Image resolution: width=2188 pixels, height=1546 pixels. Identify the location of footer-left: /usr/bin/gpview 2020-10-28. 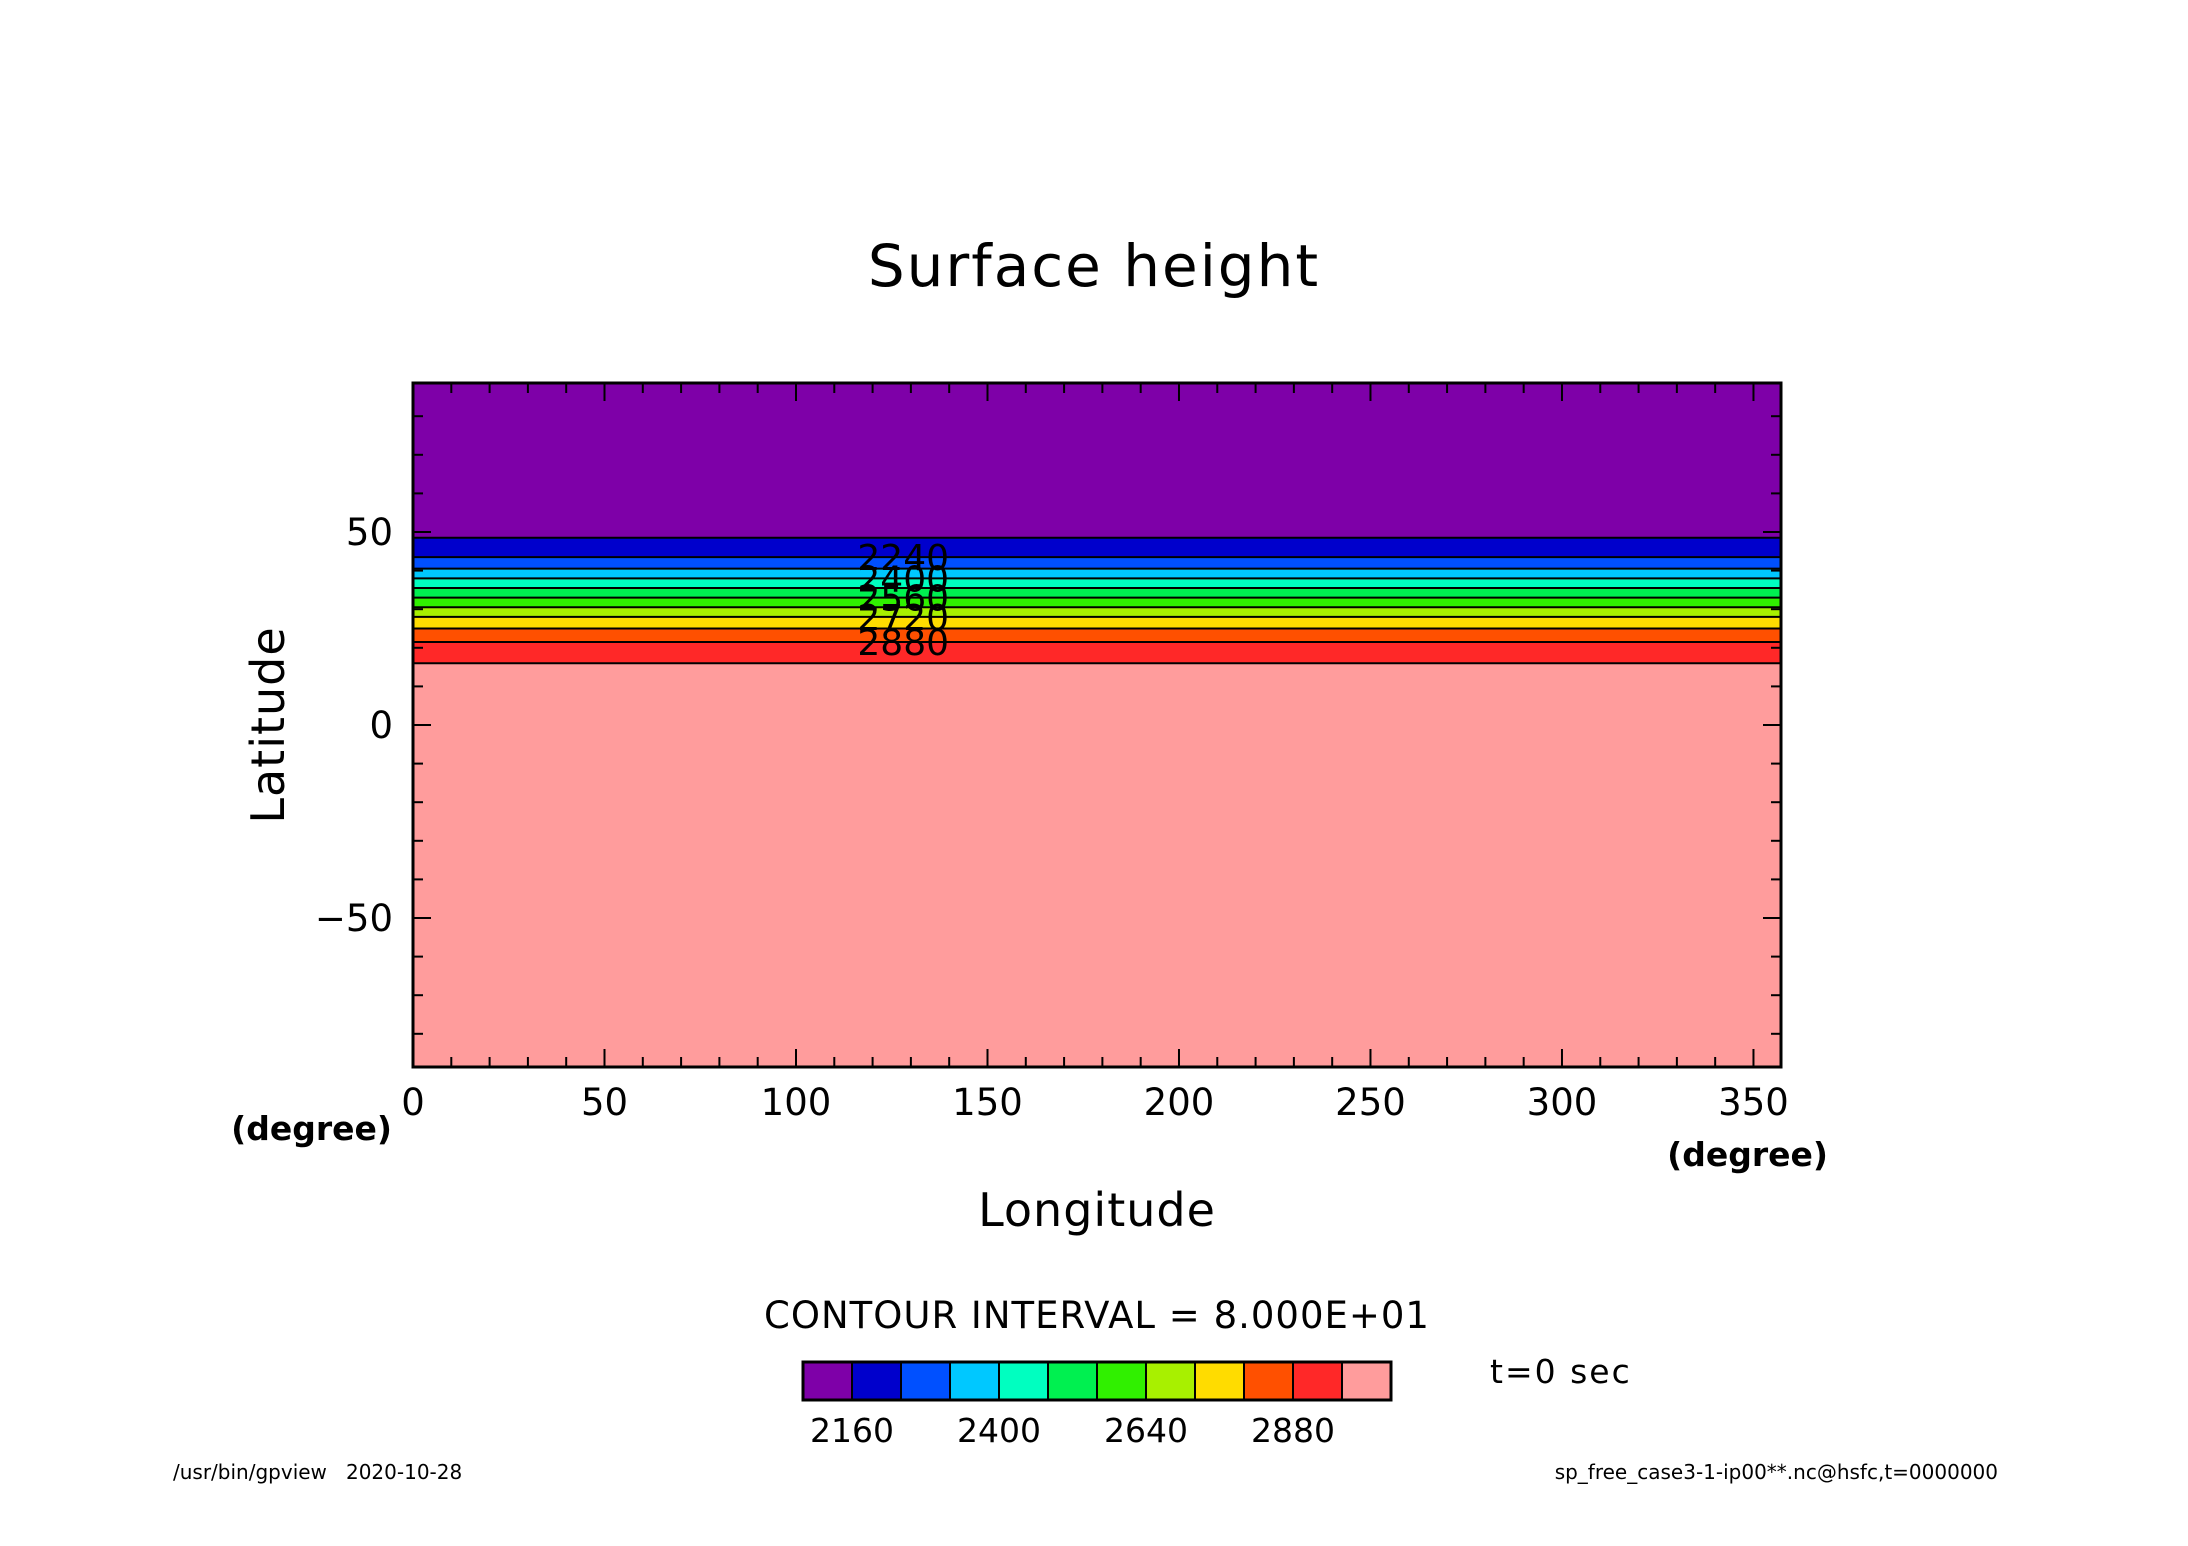
(317, 1472).